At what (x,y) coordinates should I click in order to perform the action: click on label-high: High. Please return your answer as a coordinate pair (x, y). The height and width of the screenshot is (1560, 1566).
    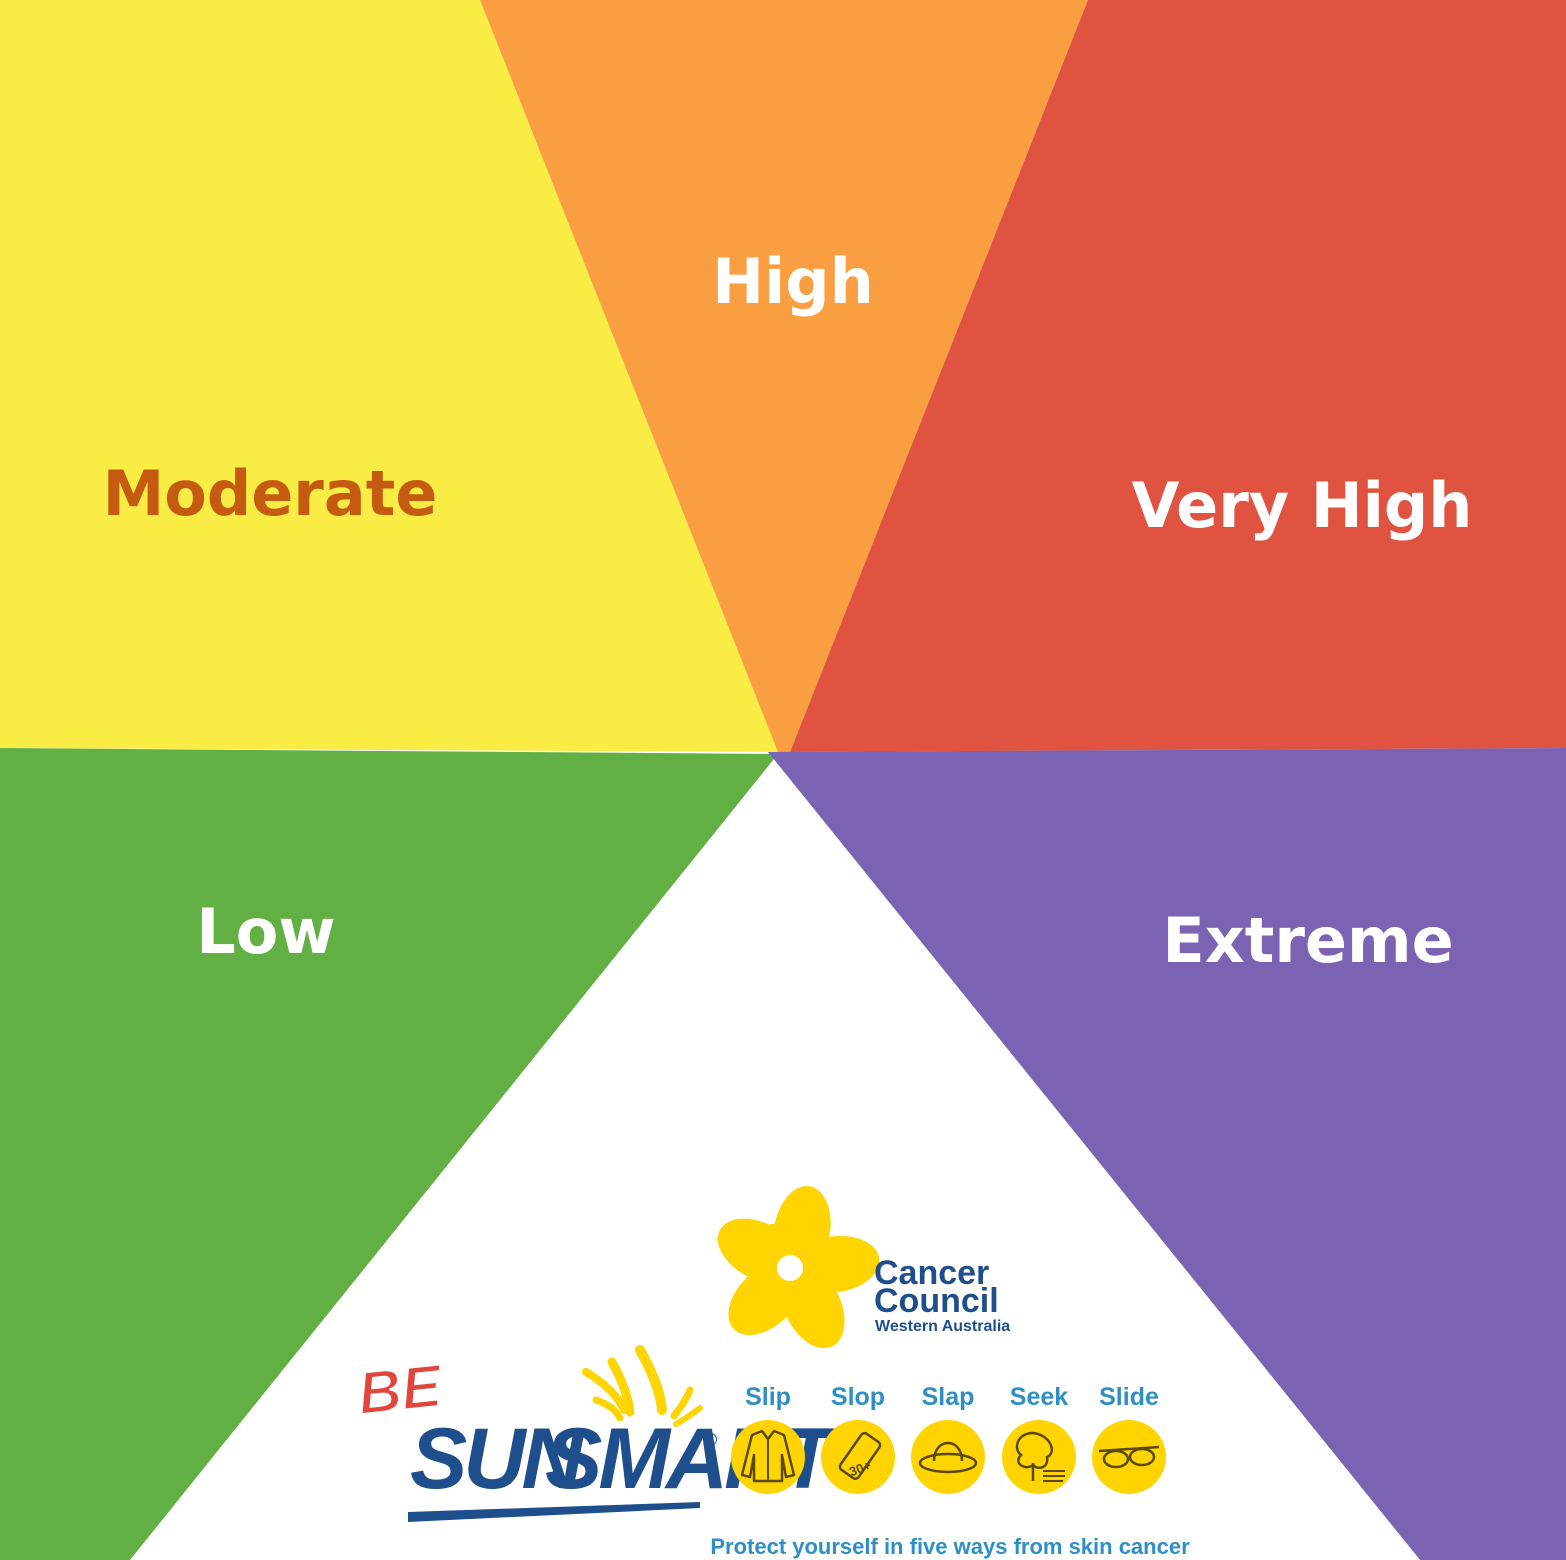
    Looking at the image, I should click on (793, 281).